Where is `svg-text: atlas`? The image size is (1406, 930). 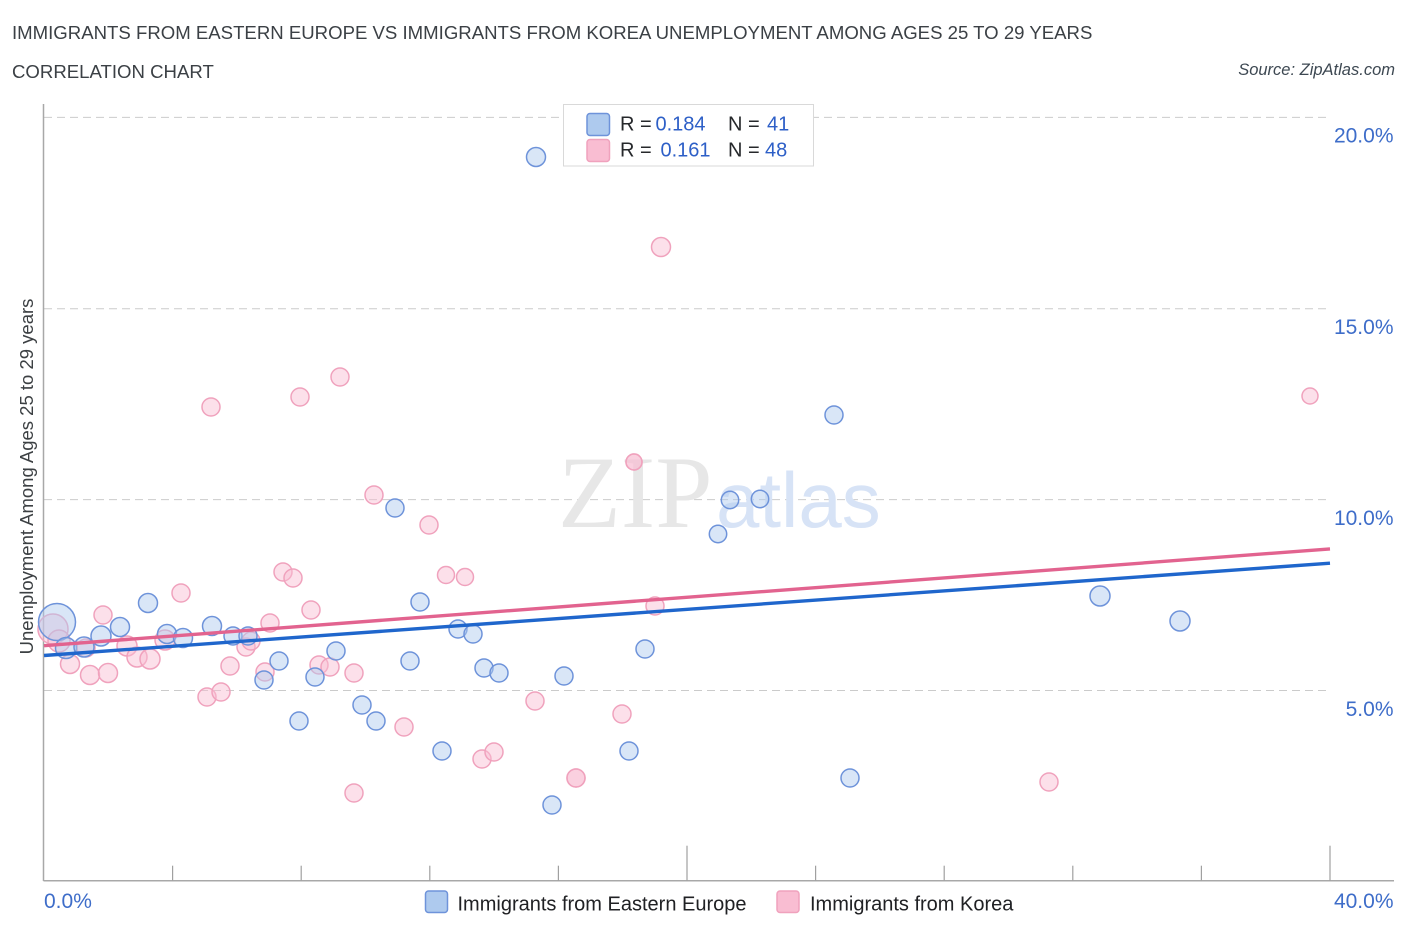 svg-text: atlas is located at coordinates (798, 500).